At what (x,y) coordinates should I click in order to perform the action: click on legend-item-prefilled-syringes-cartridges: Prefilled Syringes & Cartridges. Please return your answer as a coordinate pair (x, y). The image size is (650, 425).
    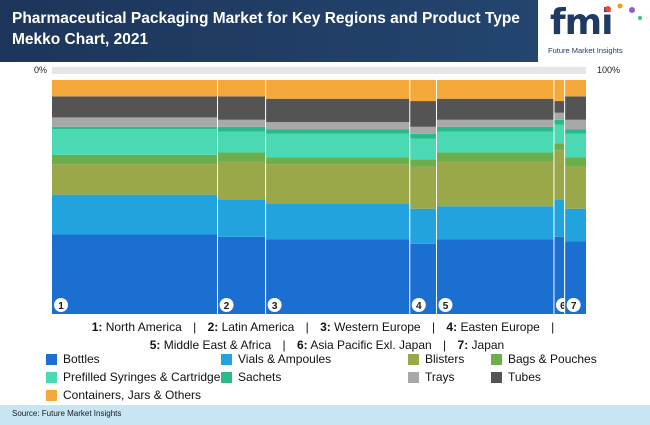
    Looking at the image, I should click on (136, 377).